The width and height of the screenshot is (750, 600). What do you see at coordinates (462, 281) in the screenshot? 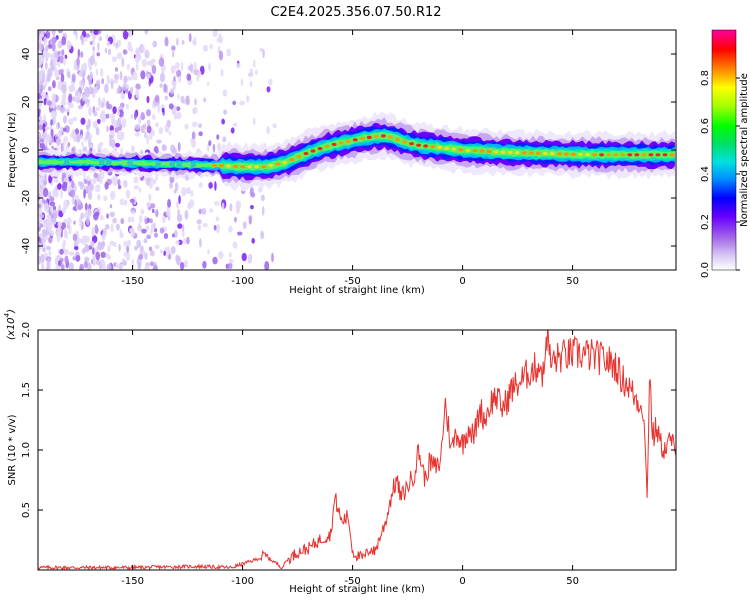
I see `spectrogram-x-tick-label: 0` at bounding box center [462, 281].